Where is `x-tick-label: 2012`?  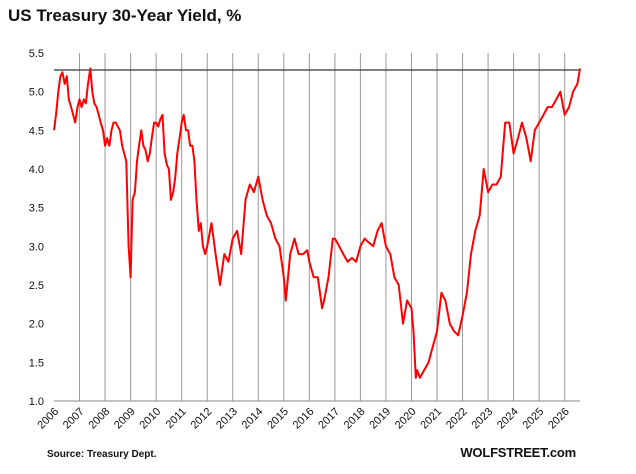 x-tick-label: 2012 is located at coordinates (202, 419).